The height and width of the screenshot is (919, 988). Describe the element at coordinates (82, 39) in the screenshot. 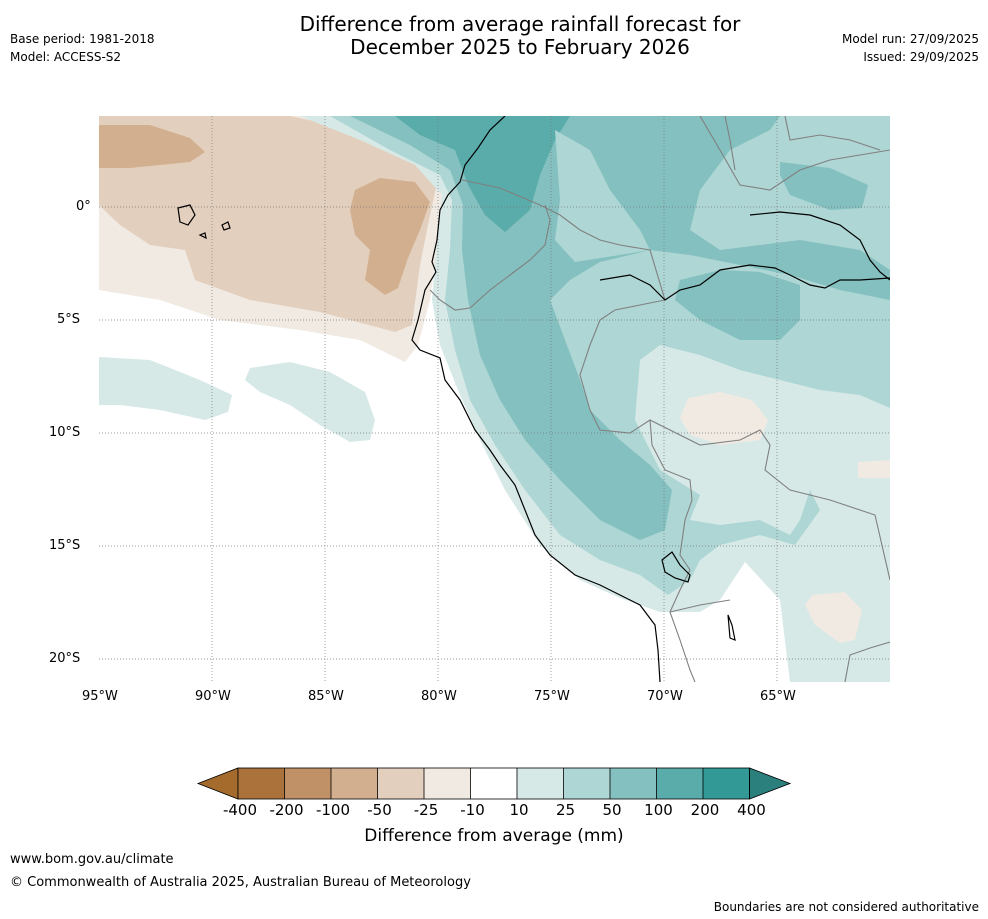

I see `base-period-text: Base period: 1981-2018` at that location.